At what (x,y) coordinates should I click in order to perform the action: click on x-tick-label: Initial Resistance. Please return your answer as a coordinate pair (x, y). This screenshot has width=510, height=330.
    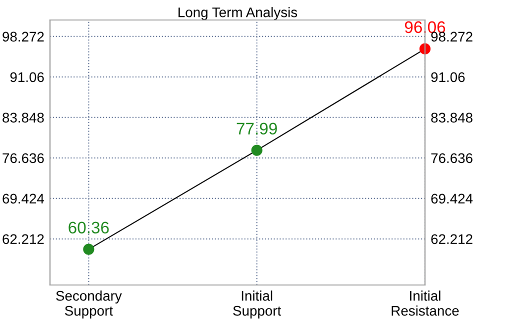
    Looking at the image, I should click on (425, 303).